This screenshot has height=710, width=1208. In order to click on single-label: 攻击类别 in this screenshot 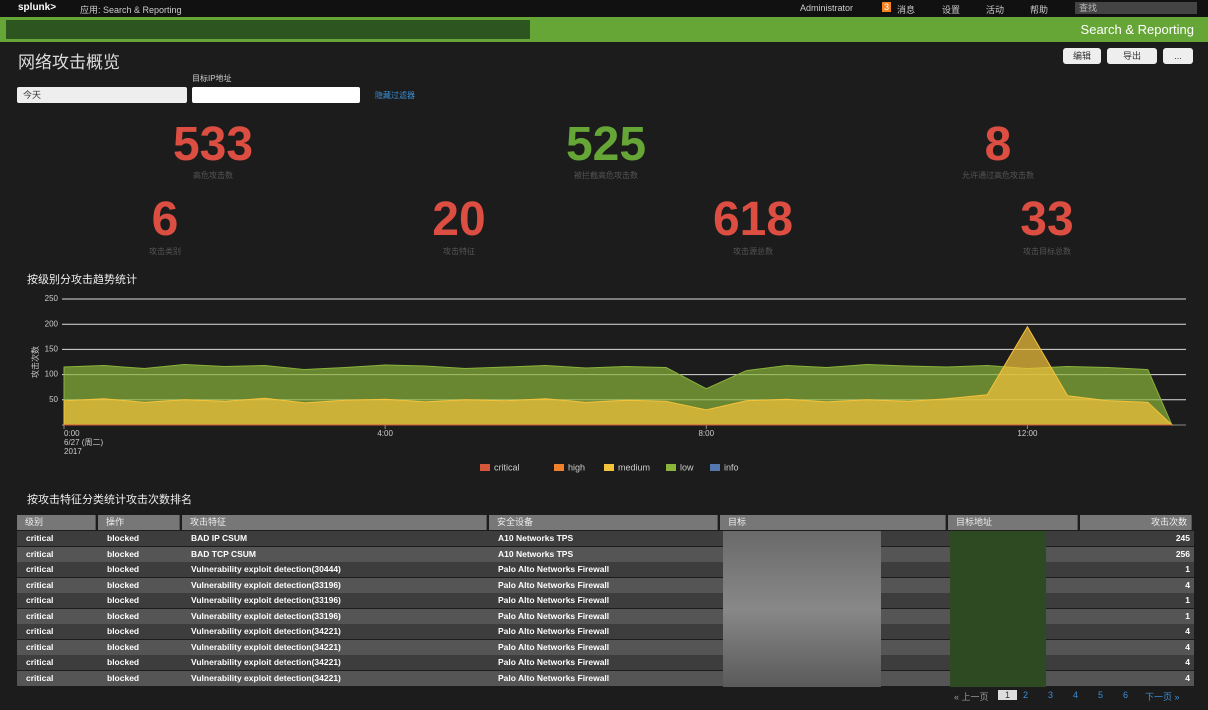, I will do `click(165, 251)`.